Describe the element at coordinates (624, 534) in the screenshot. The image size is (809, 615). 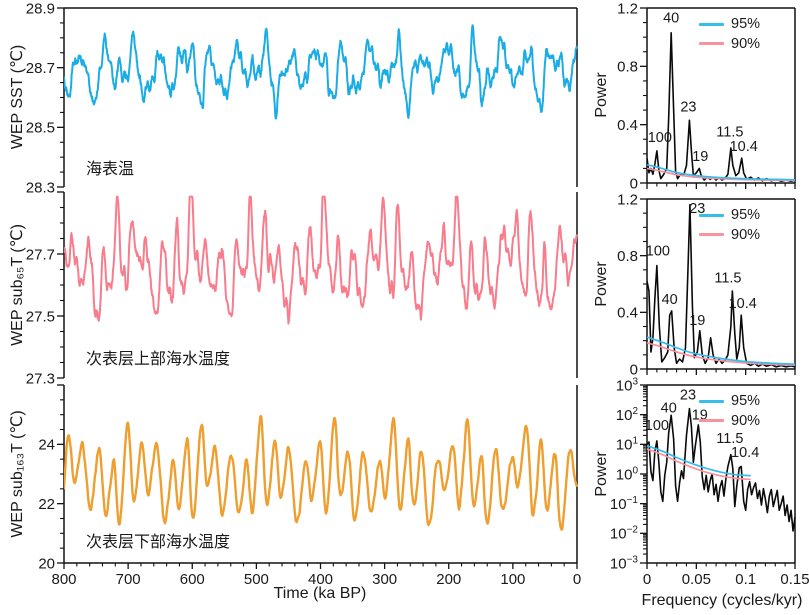
I see `y-tick-label: 10⁻²` at that location.